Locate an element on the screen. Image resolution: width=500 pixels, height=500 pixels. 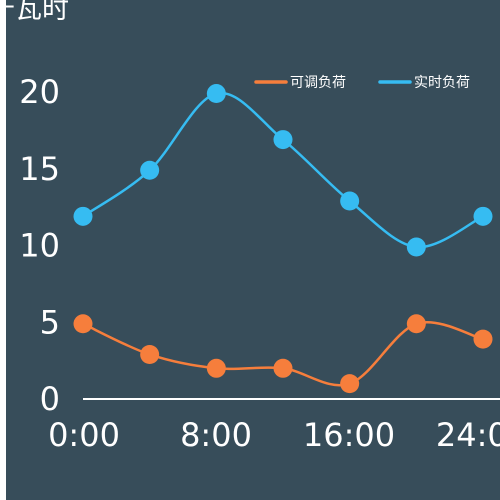
legend-item: 可调负荷 is located at coordinates (300, 83).